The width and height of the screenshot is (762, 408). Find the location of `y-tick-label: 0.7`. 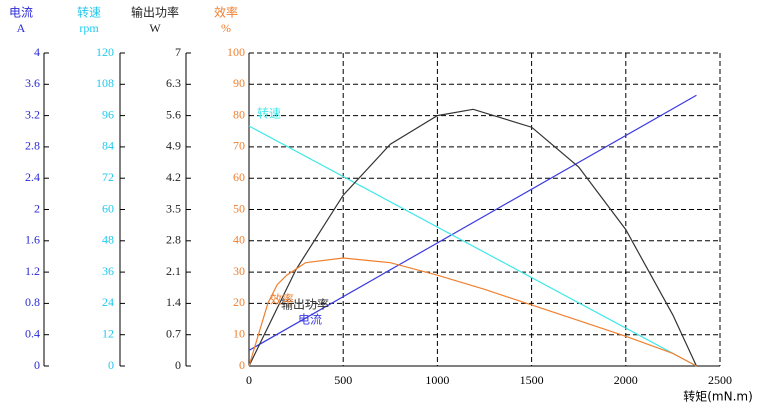

y-tick-label: 0.7 is located at coordinates (173, 333).